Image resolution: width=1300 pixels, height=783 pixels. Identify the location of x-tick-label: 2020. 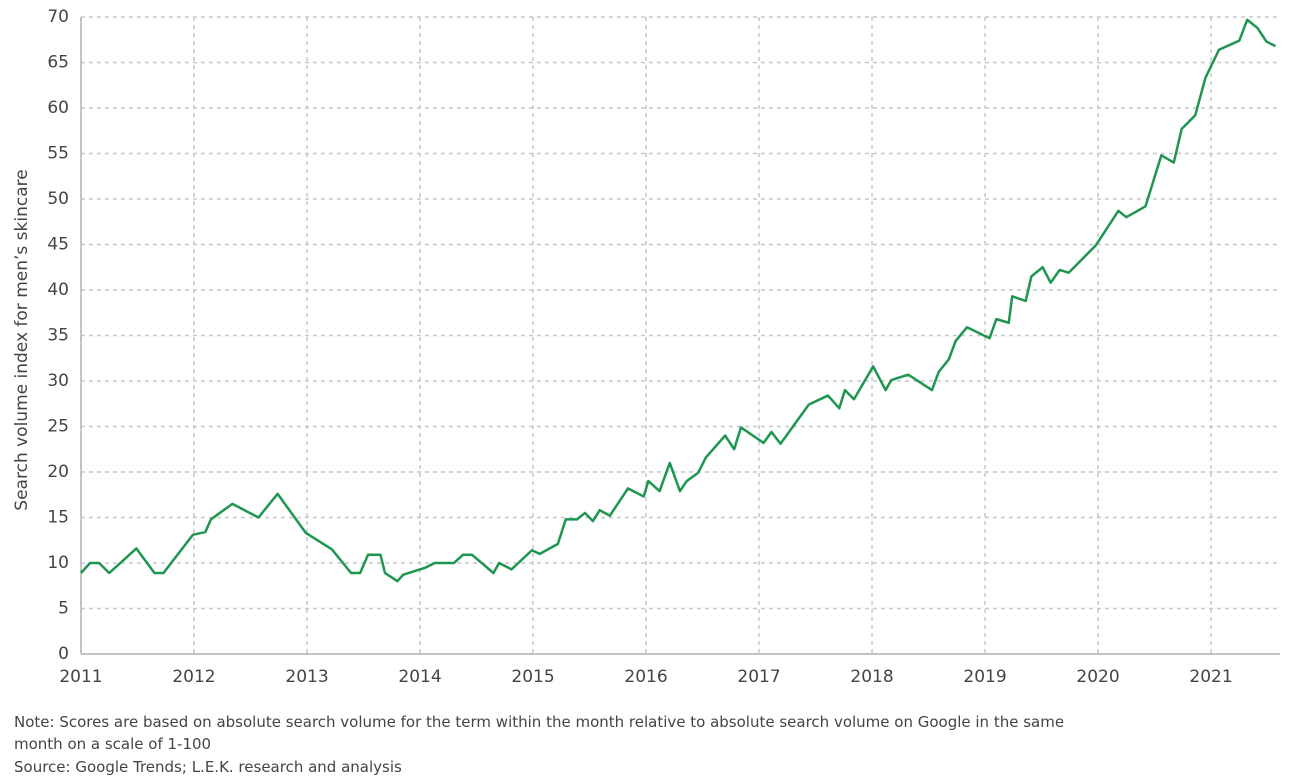
(1097, 677).